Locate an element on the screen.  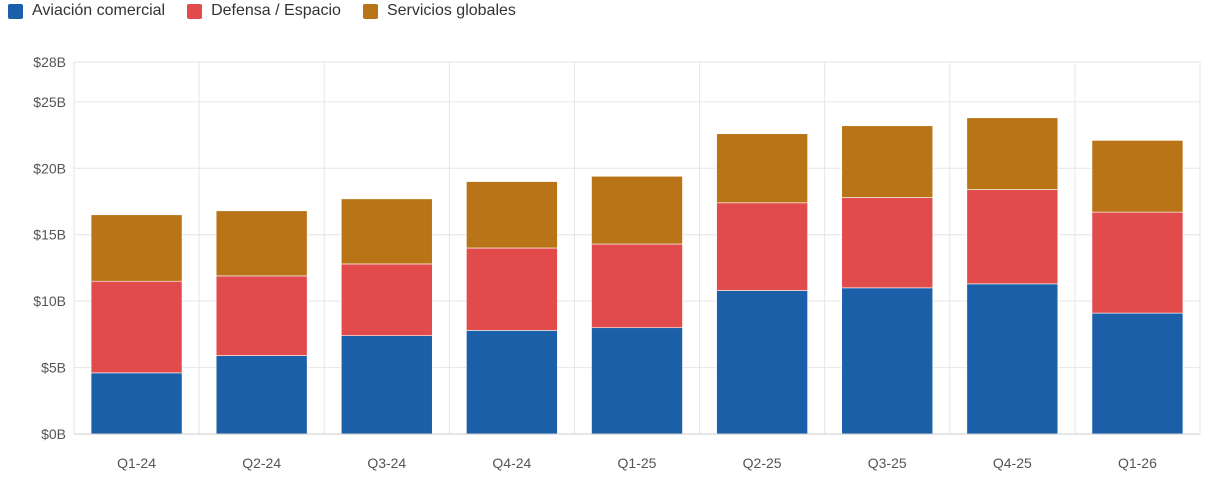
y-tick-label: $0B is located at coordinates (53, 434).